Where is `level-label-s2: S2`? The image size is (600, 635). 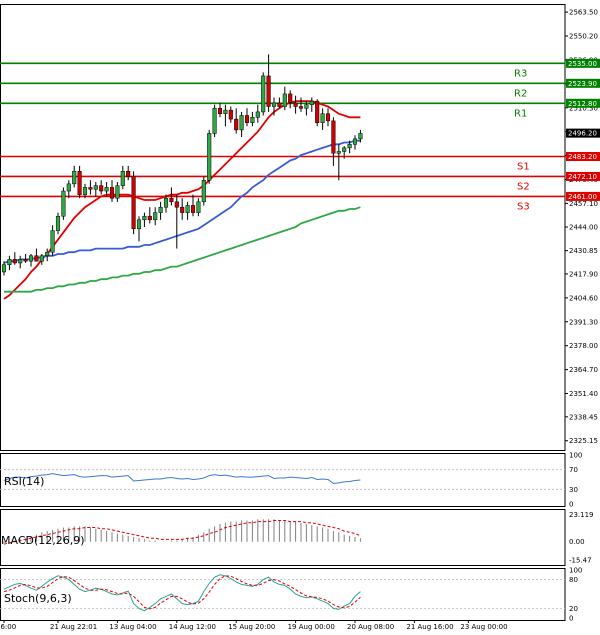 level-label-s2: S2 is located at coordinates (523, 186).